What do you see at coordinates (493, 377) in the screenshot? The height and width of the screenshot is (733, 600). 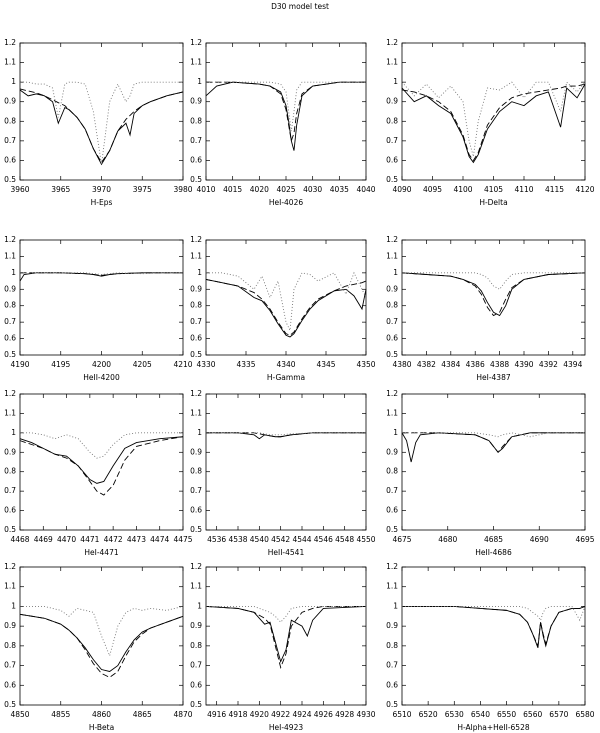 I see `x-axis-label: HeI-4387` at bounding box center [493, 377].